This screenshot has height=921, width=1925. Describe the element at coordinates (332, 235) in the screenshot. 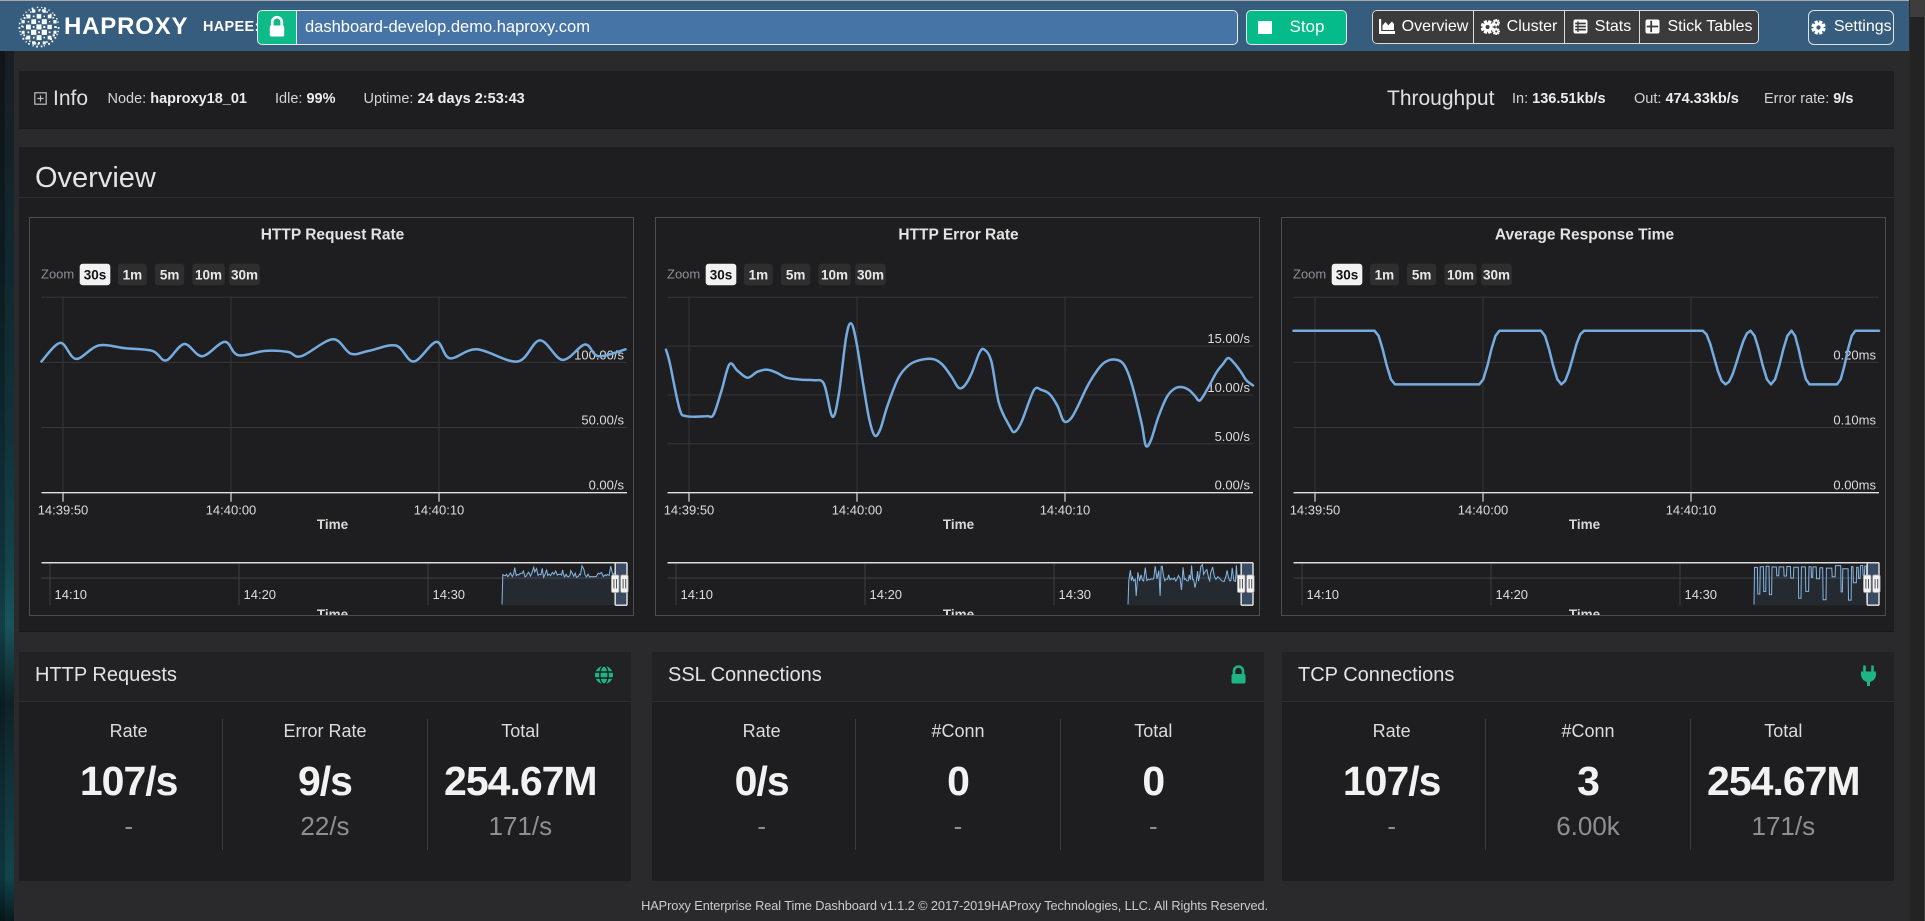

I see `svg-text: HTTP Request Rate` at that location.